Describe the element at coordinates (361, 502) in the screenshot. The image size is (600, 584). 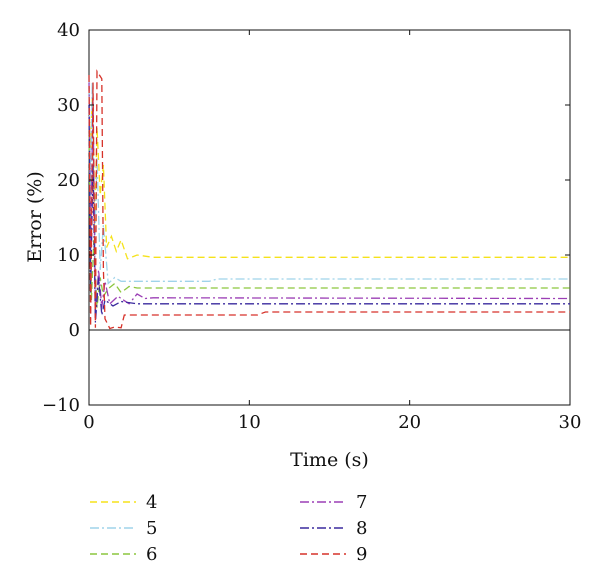
I see `legend-label-7: 7` at that location.